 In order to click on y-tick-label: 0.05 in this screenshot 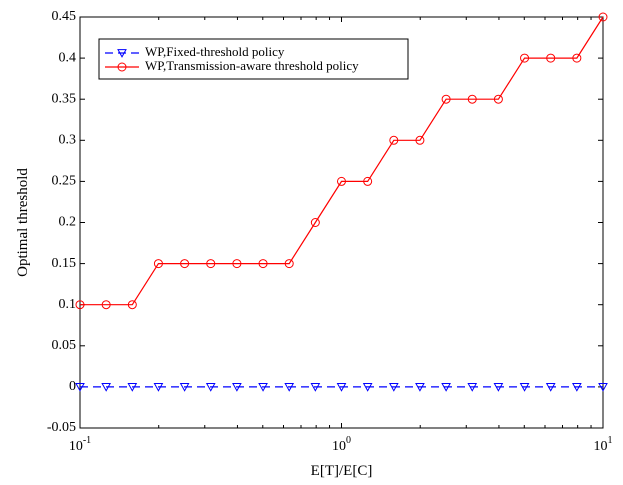, I will do `click(64, 345)`.